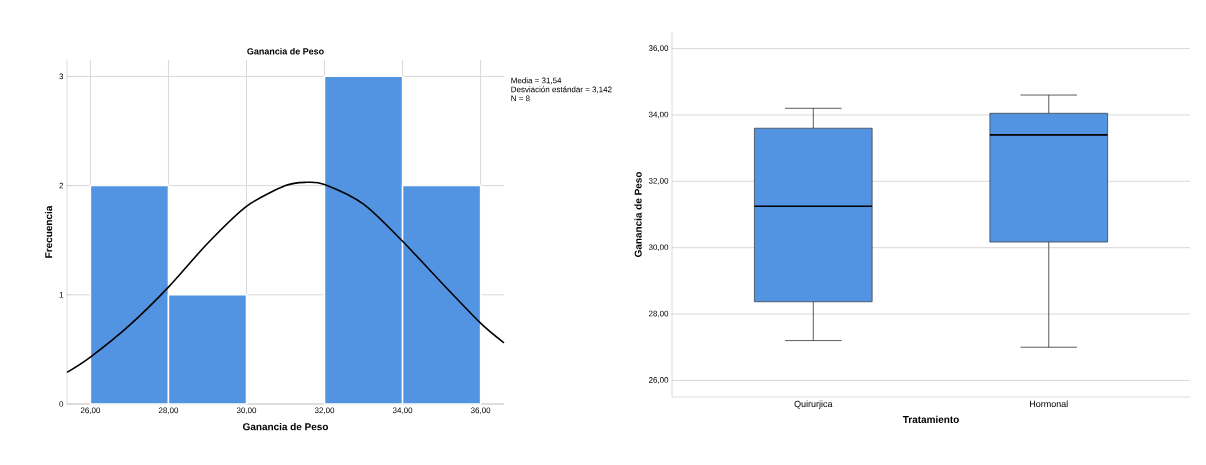  I want to click on x-axis-title: Tratamiento, so click(930, 419).